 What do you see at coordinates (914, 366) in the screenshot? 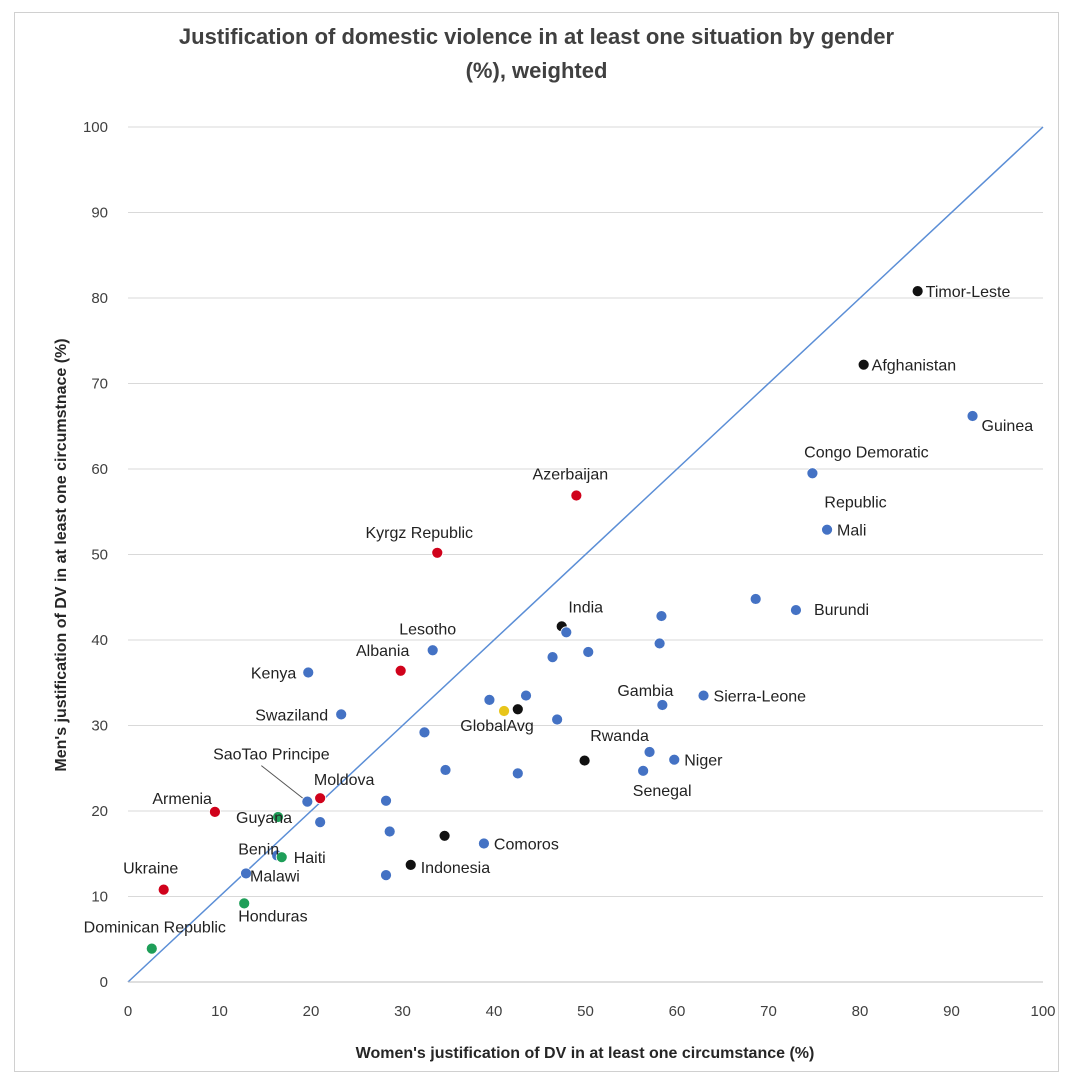
I see `point-label: Afghanistan` at bounding box center [914, 366].